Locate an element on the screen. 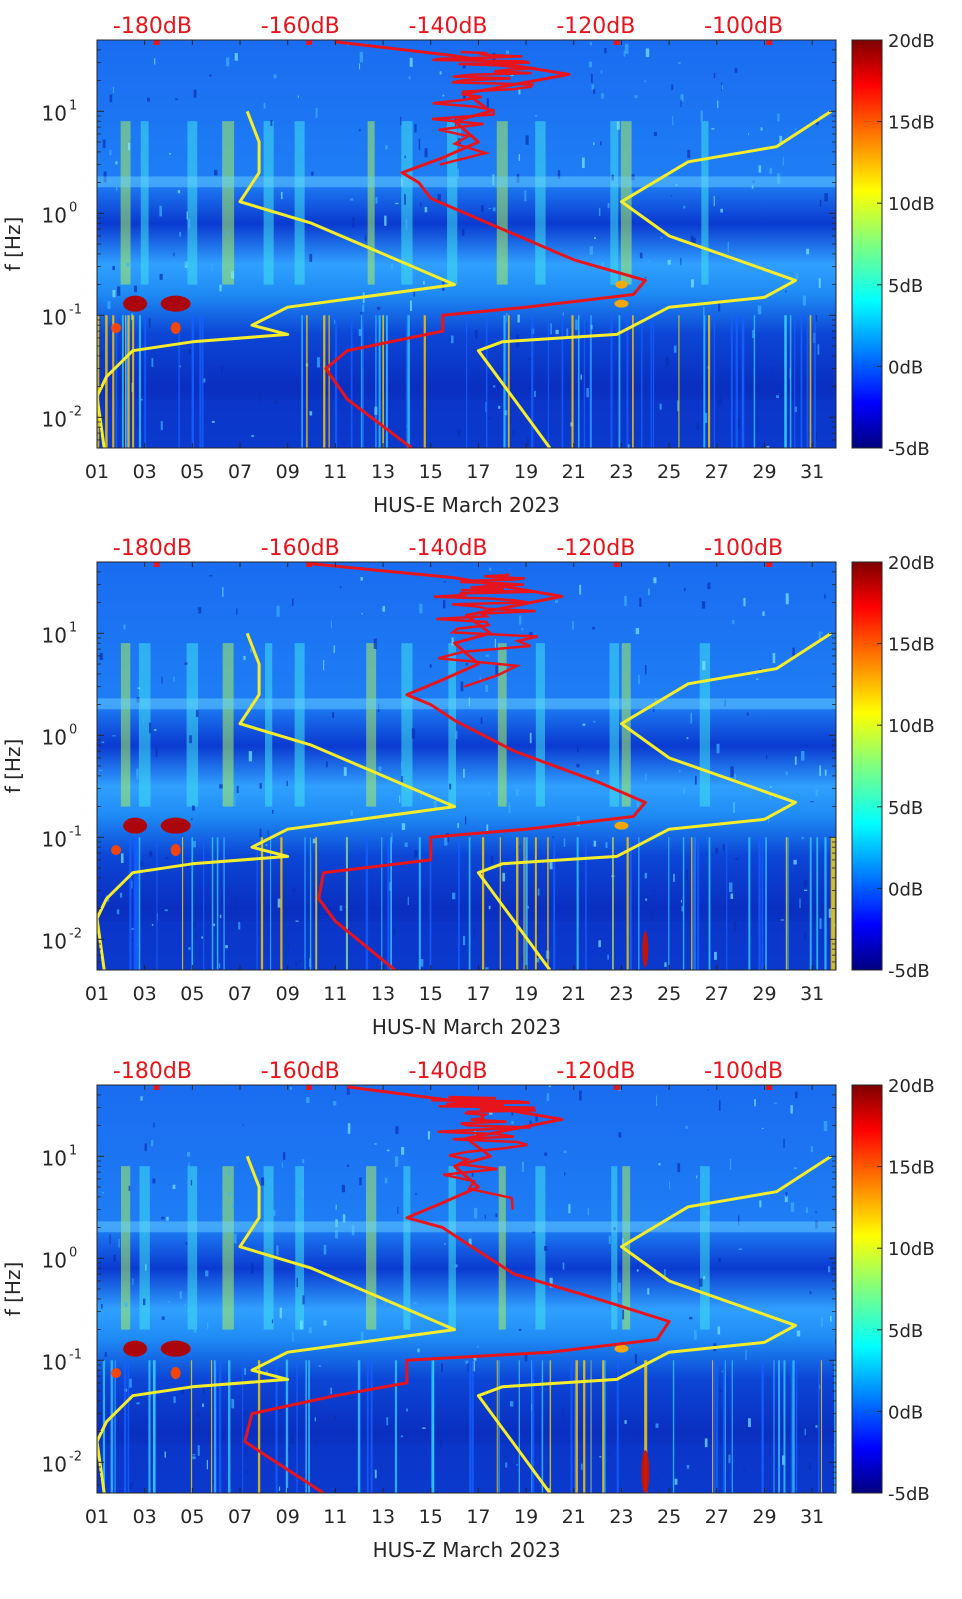 The height and width of the screenshot is (1599, 962). colorbar-tick-label: 0dB is located at coordinates (905, 367).